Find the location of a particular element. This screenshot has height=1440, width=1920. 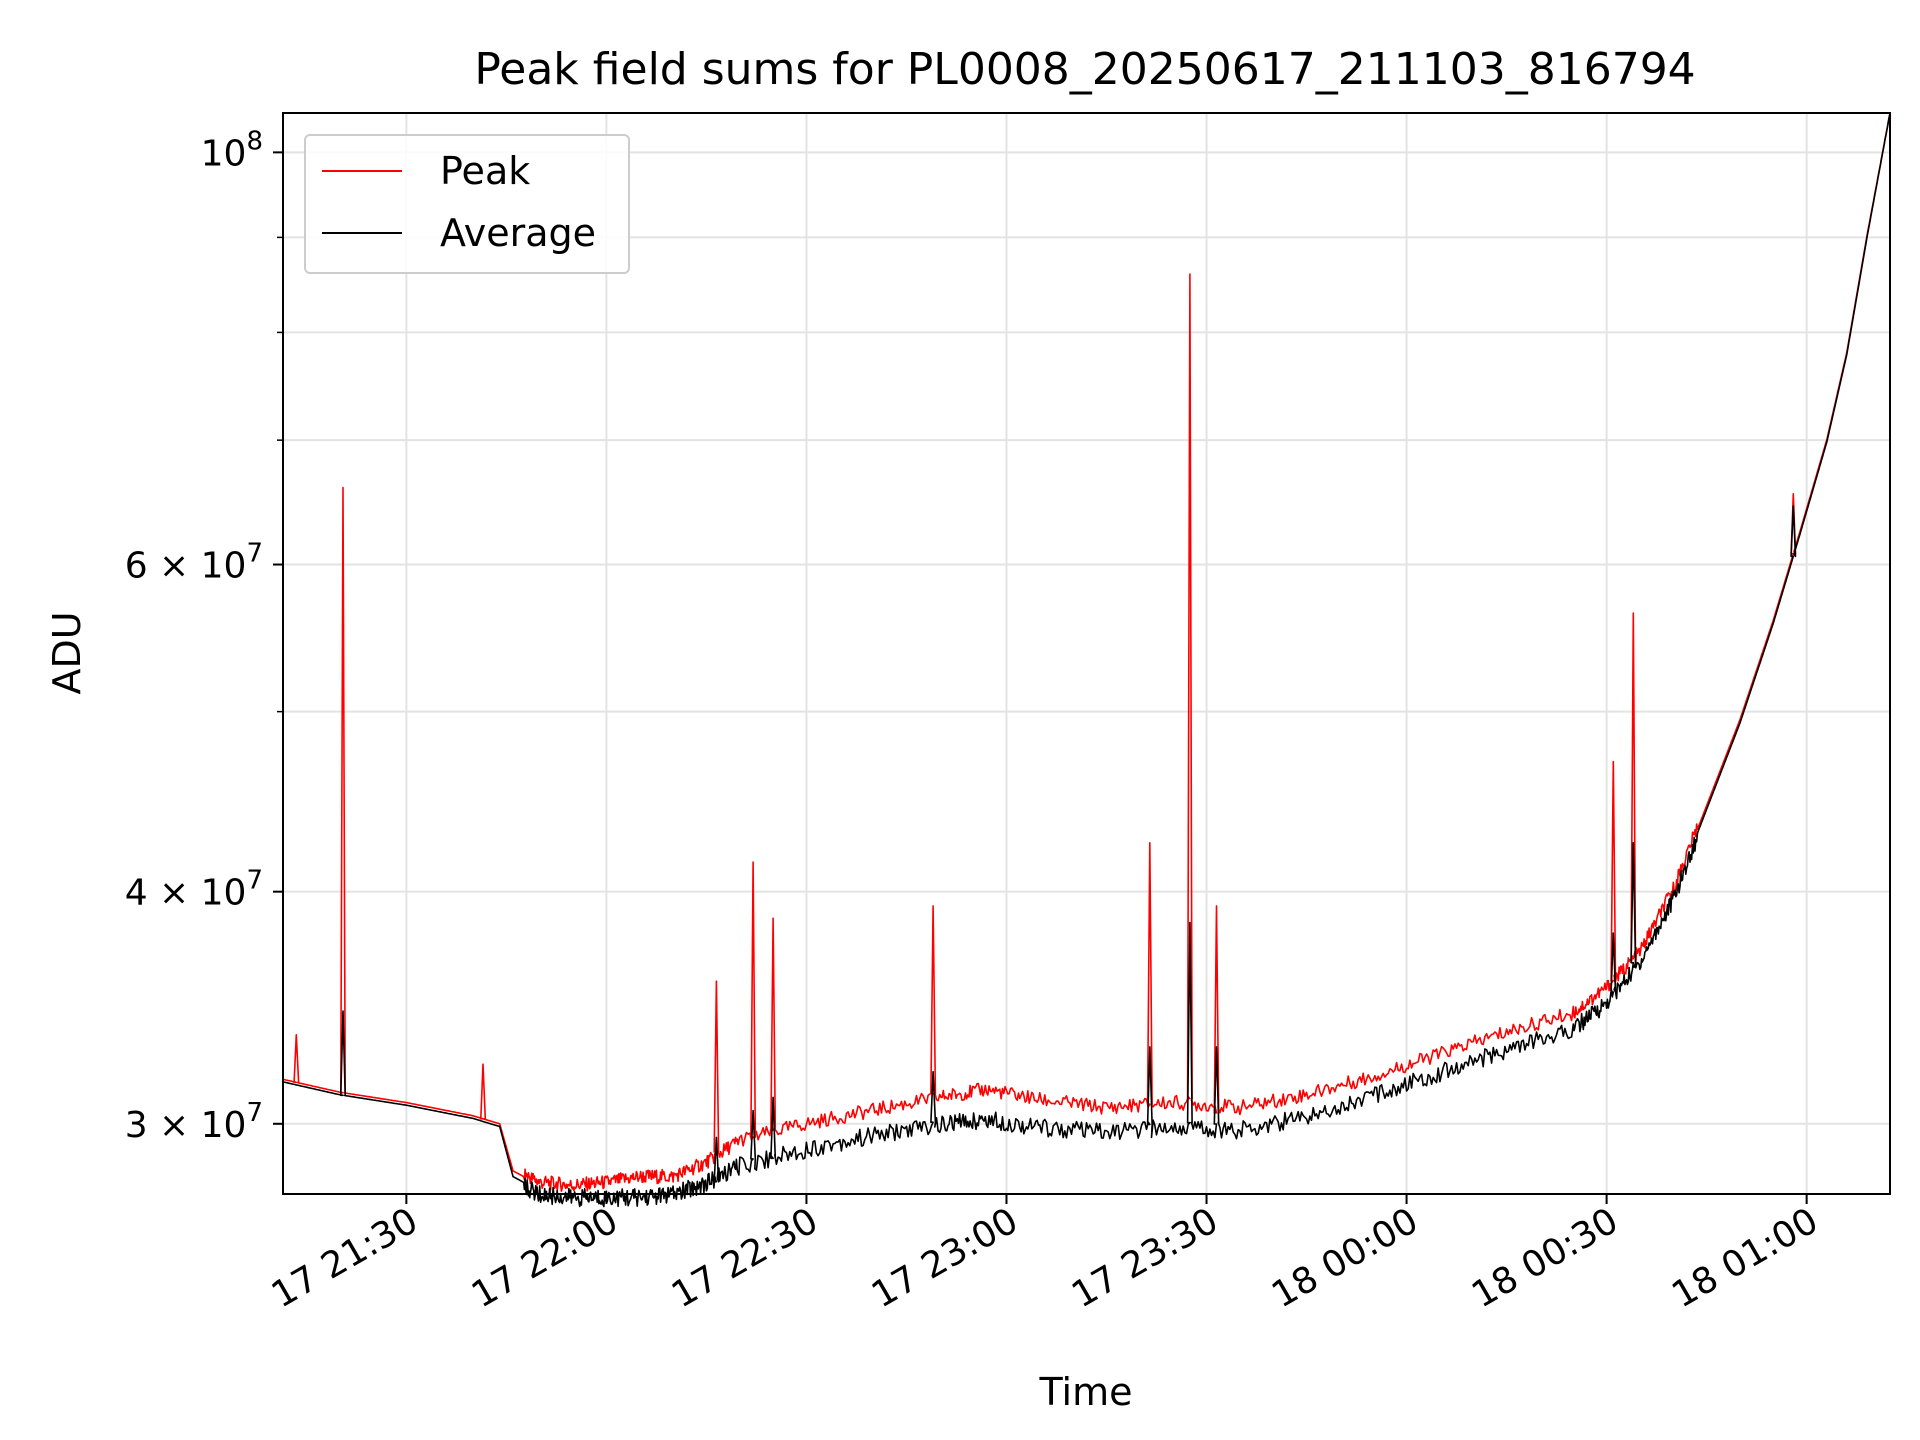

legend: Peak Average is located at coordinates (467, 204).